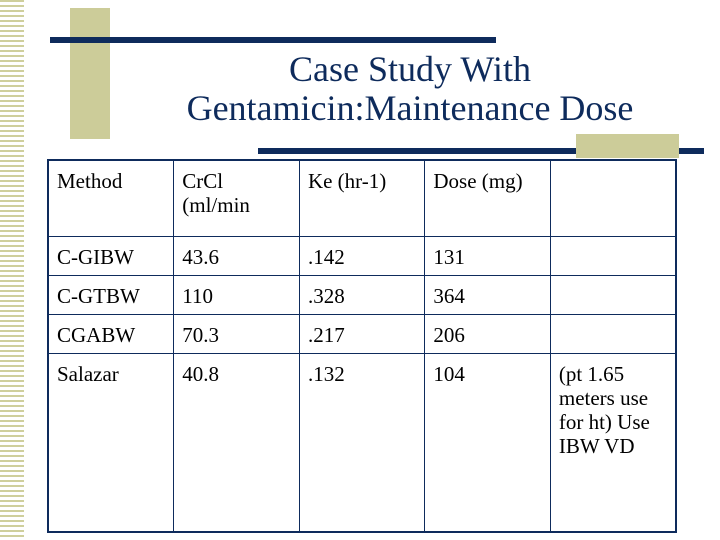  Describe the element at coordinates (111, 294) in the screenshot. I see `cell-method: C-GTBW` at that location.